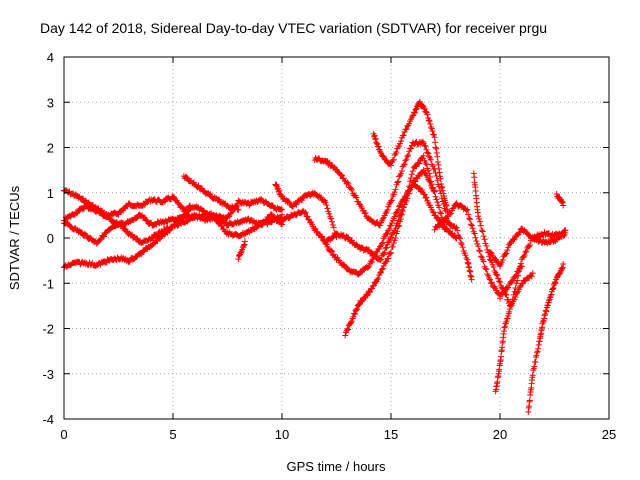  Describe the element at coordinates (364, 215) in the screenshot. I see `series-track-h` at that location.